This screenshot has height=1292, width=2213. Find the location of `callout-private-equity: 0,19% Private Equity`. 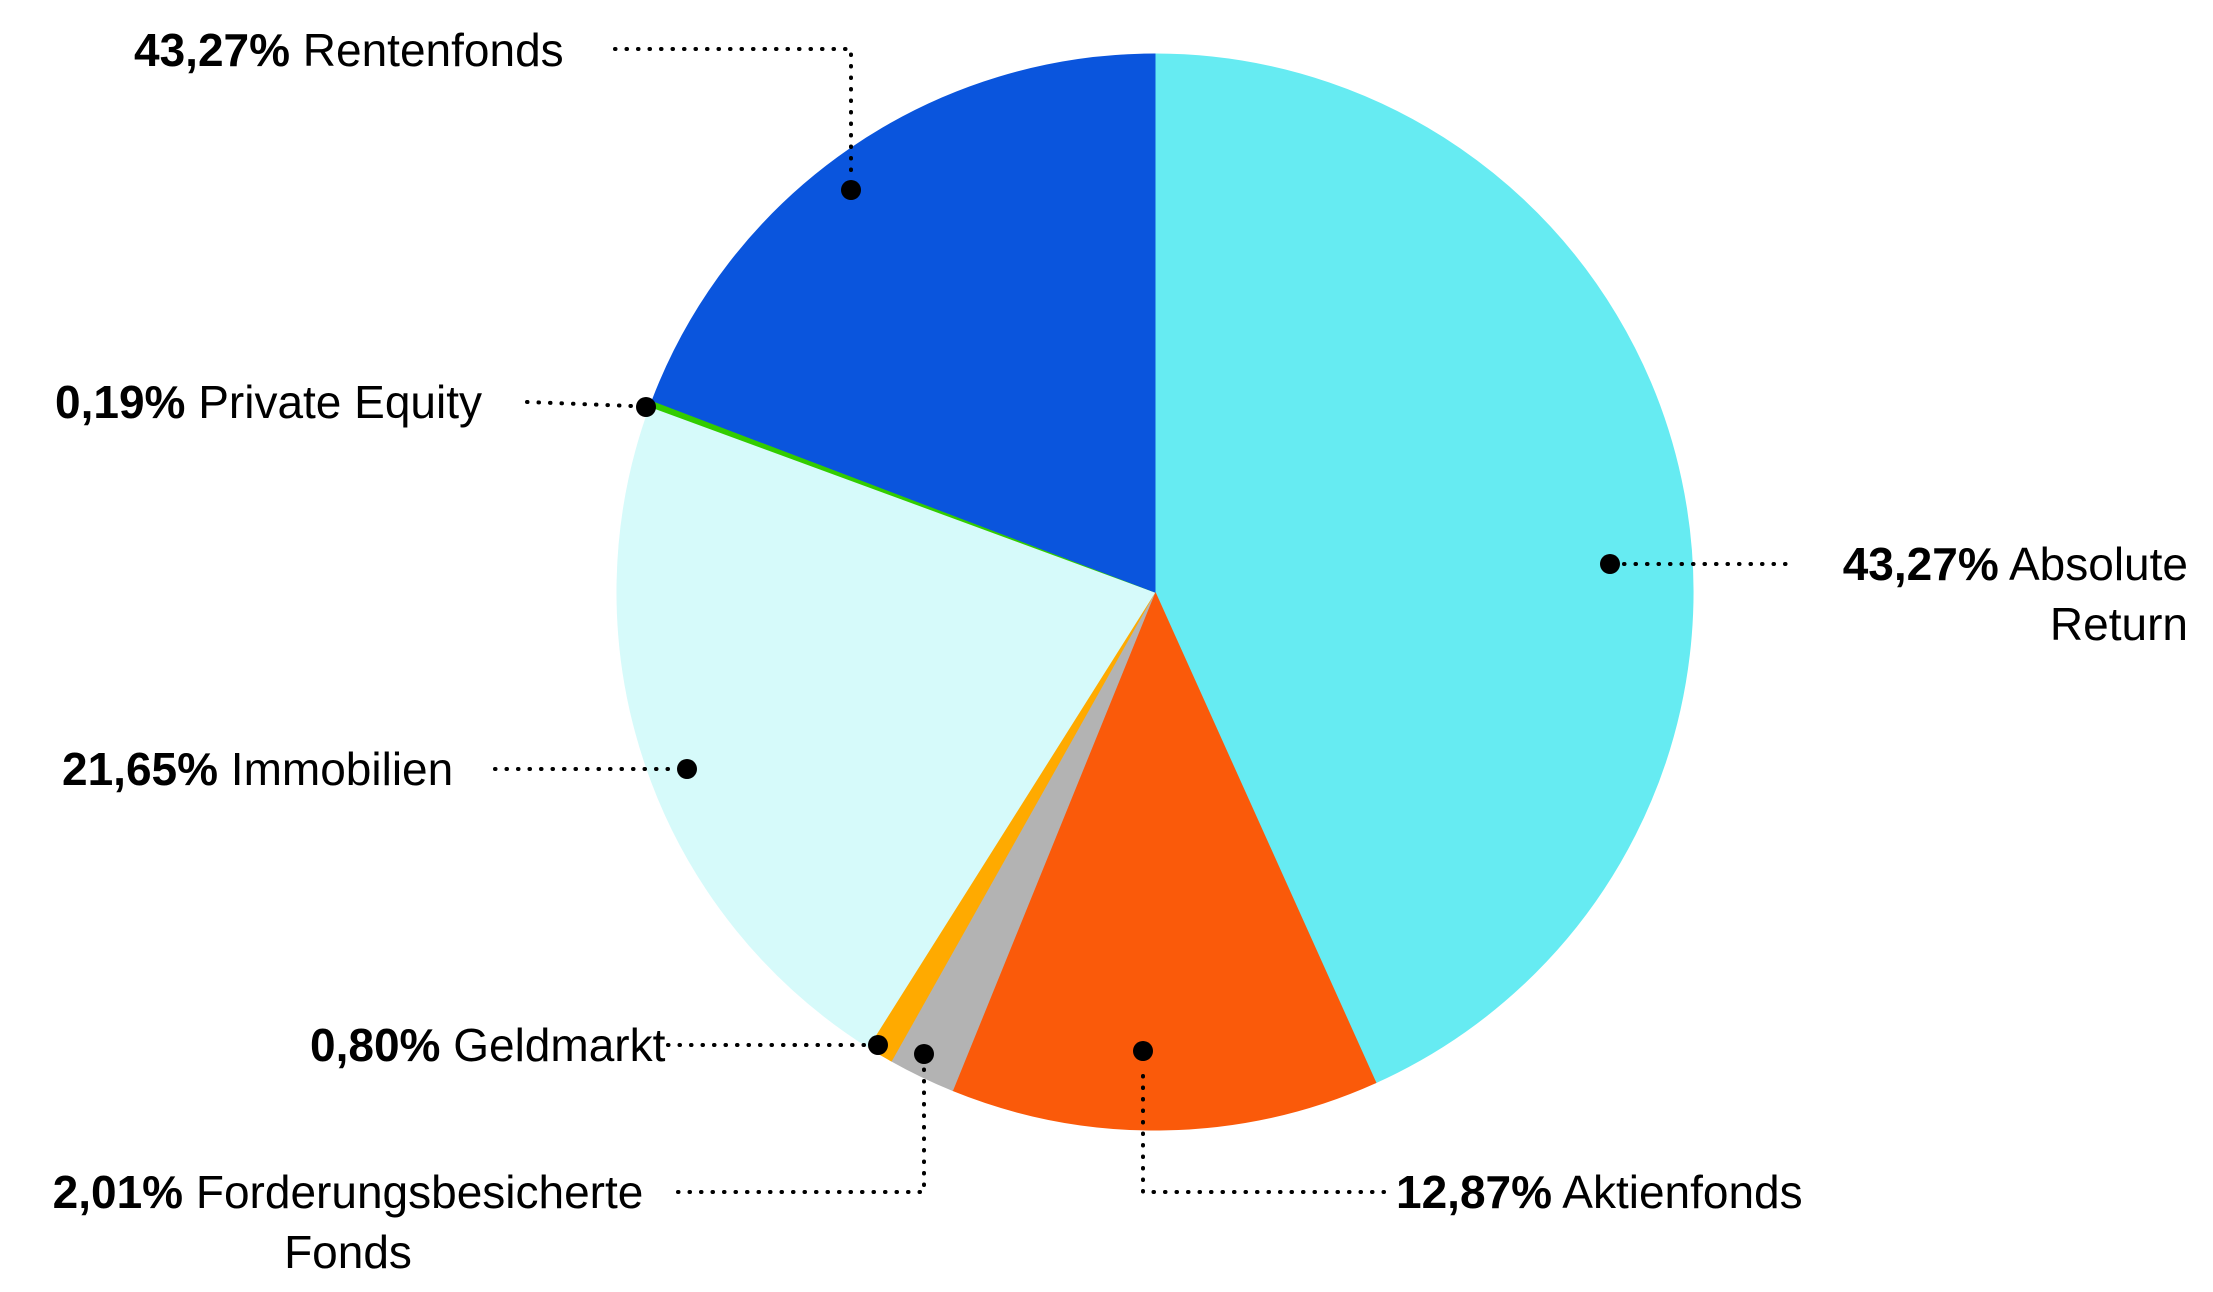

callout-private-equity: 0,19% Private Equity is located at coordinates (268, 402).